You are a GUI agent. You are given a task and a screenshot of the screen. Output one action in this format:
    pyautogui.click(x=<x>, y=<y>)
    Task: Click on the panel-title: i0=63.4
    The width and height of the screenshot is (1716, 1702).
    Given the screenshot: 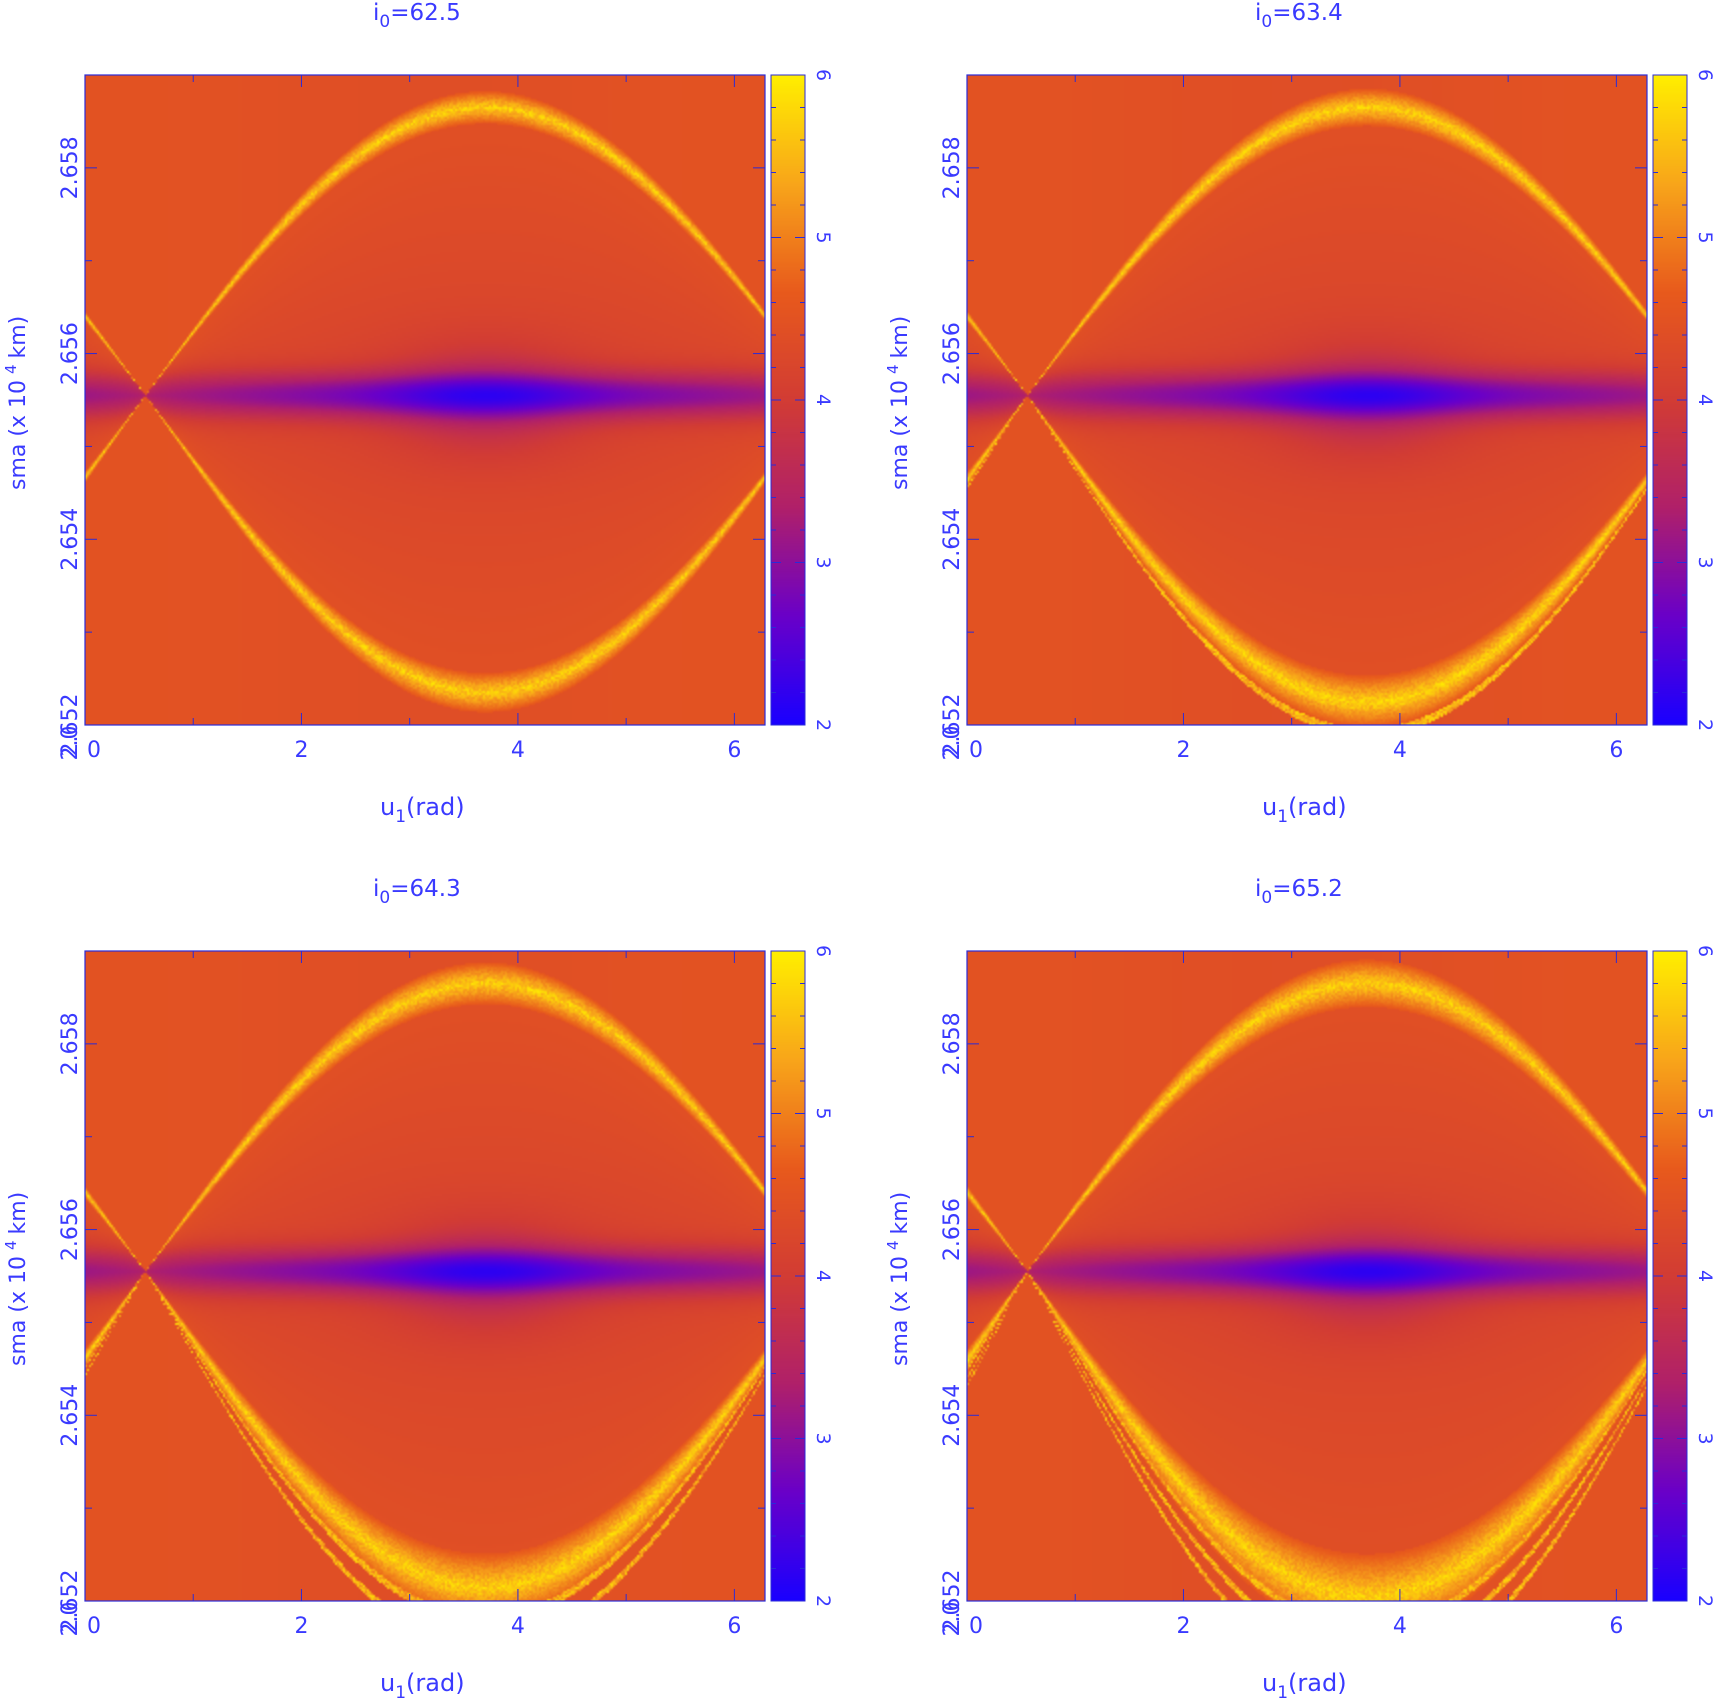 What is the action you would take?
    pyautogui.click(x=1299, y=16)
    